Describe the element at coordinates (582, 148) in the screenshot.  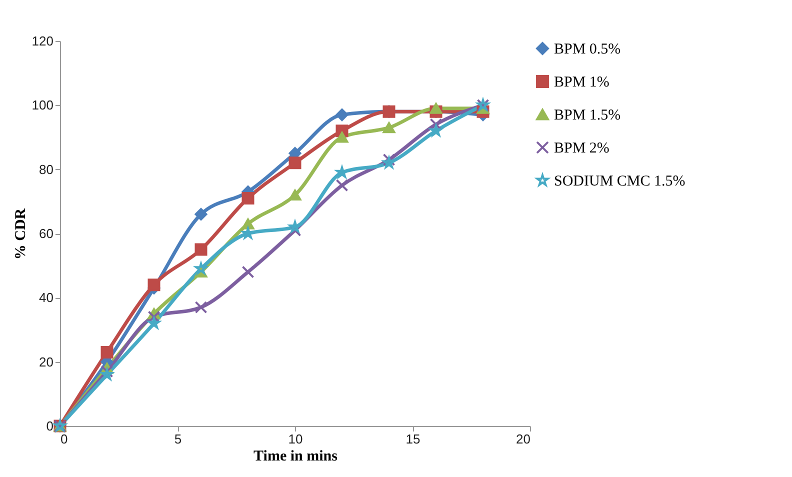
I see `legend-label: BPM 2%` at that location.